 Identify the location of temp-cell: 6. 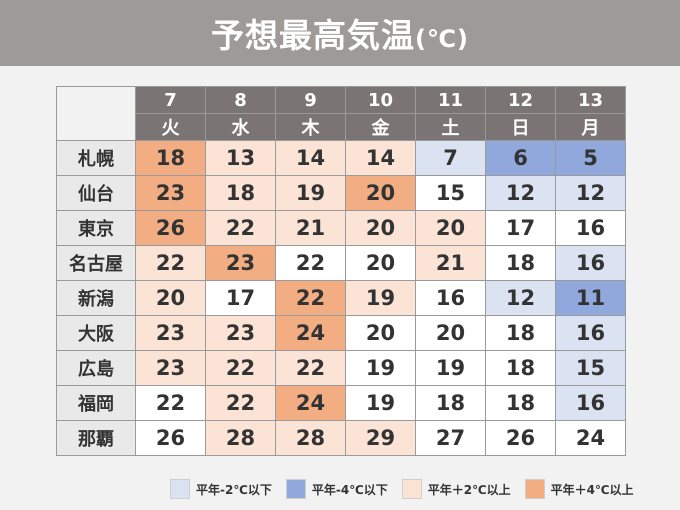
(520, 158).